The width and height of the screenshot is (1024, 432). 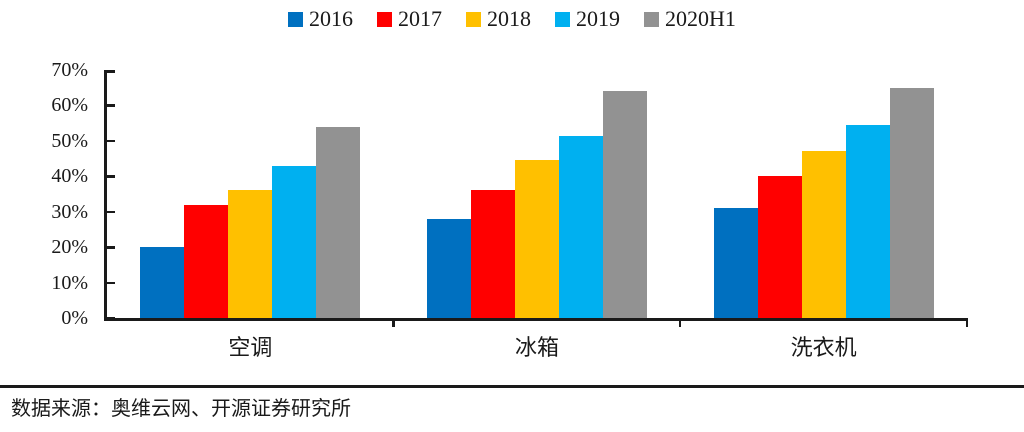 What do you see at coordinates (700, 18) in the screenshot?
I see `legend-label: 2020H1` at bounding box center [700, 18].